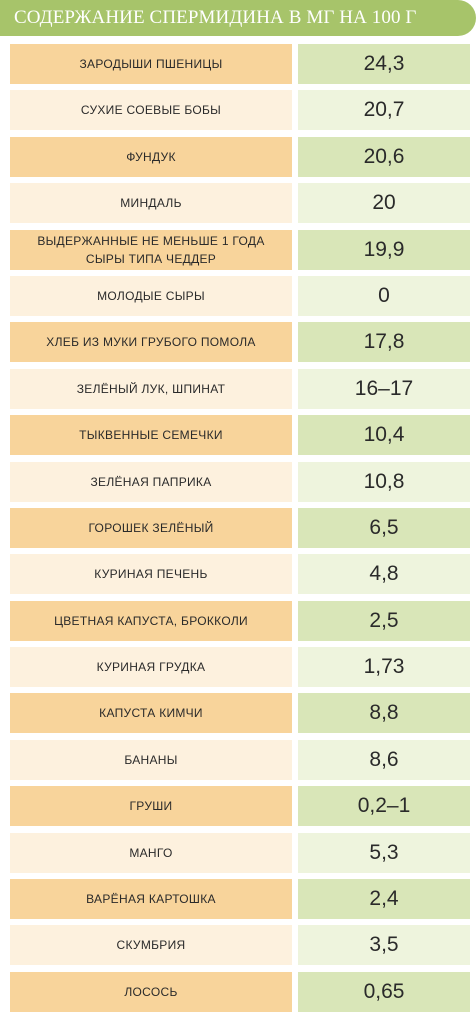 Image resolution: width=476 pixels, height=1024 pixels. I want to click on spermidine-value: 5,3, so click(384, 852).